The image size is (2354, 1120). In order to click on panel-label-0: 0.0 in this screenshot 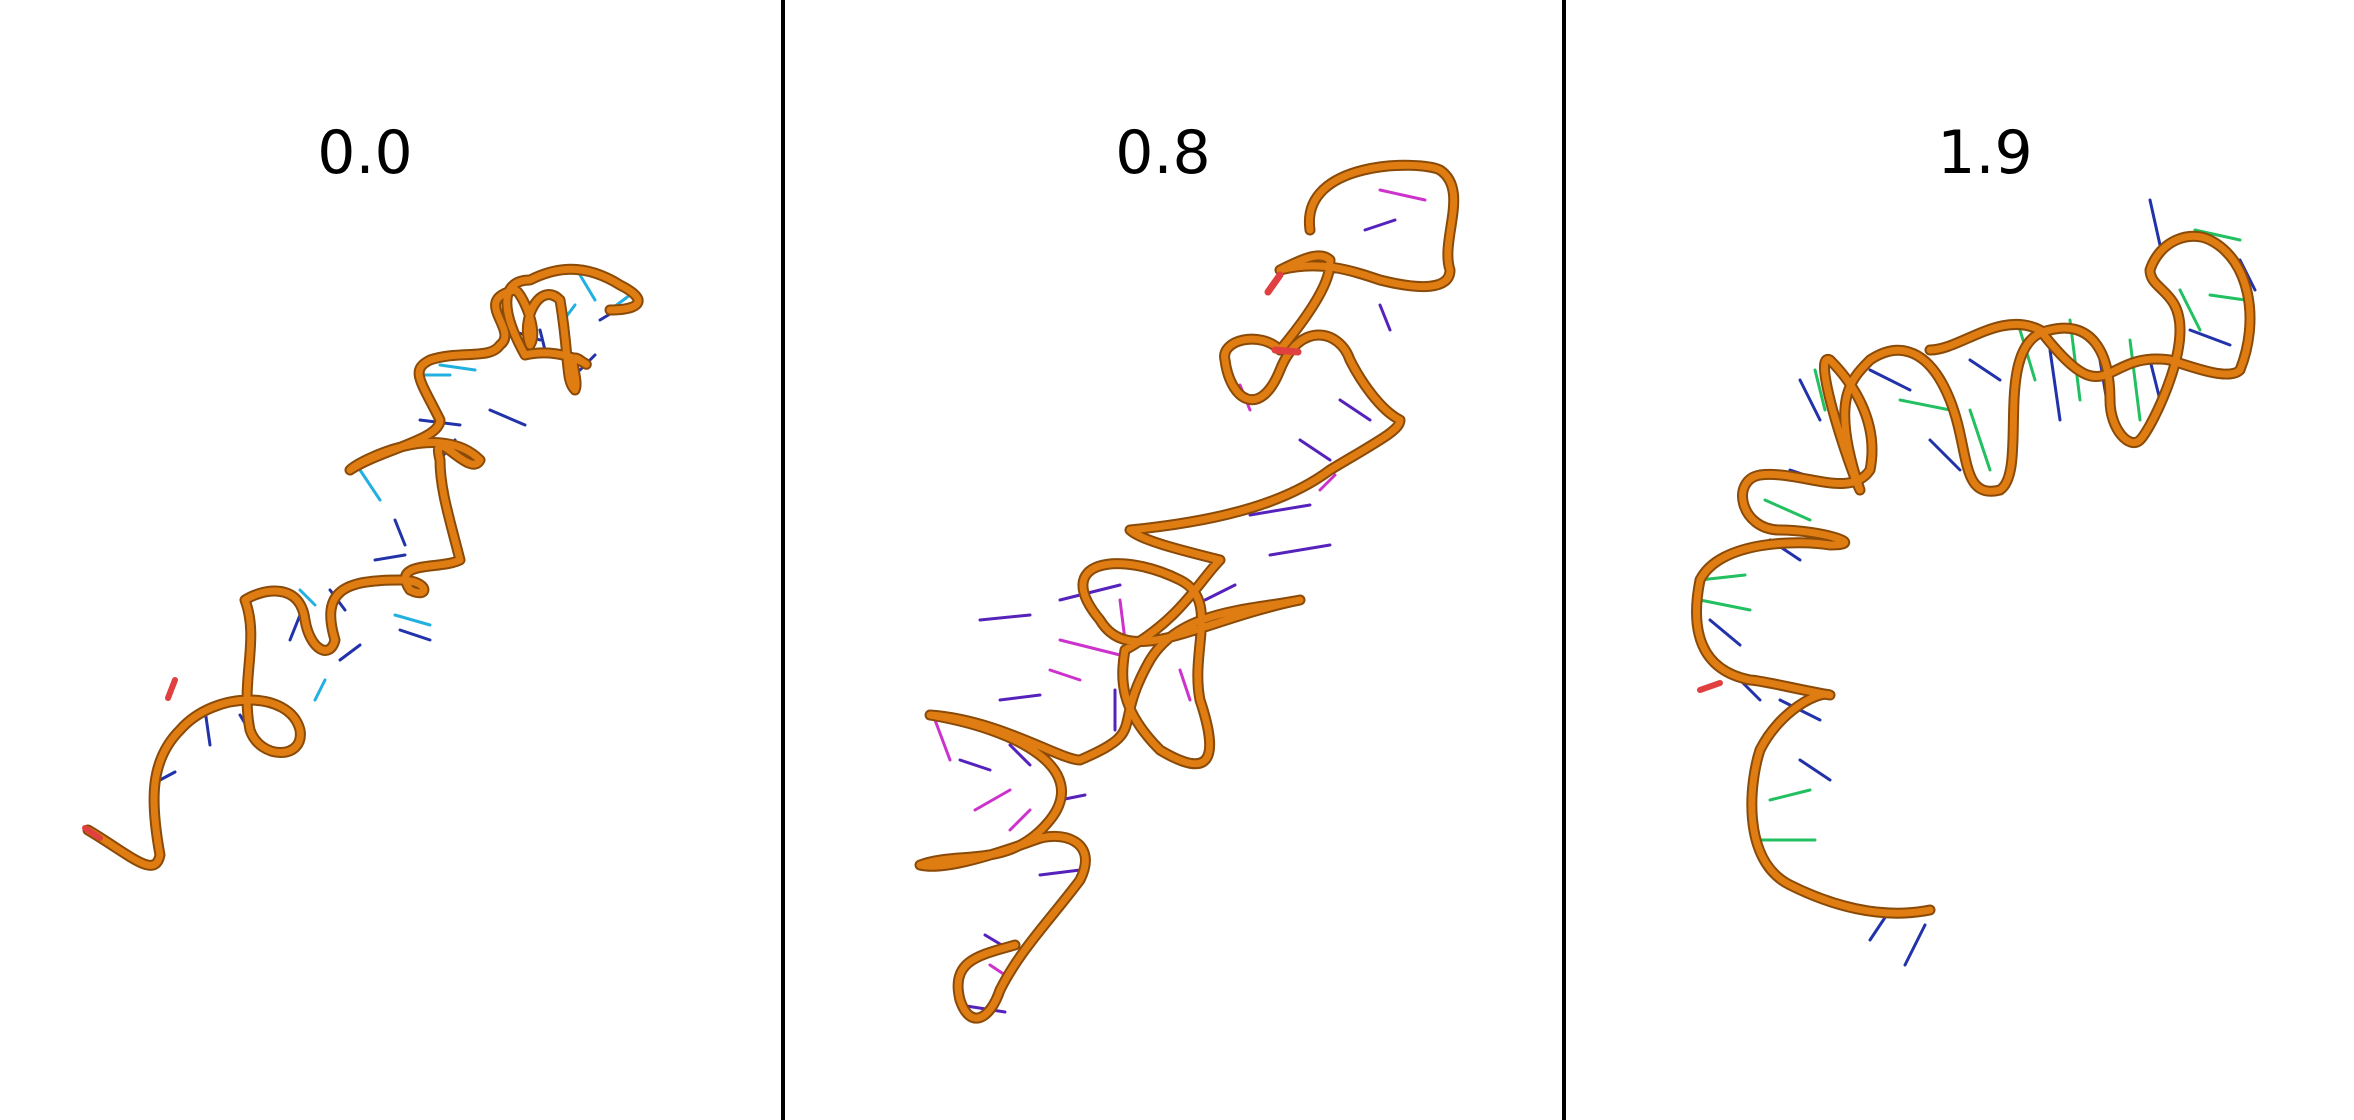, I will do `click(365, 153)`.